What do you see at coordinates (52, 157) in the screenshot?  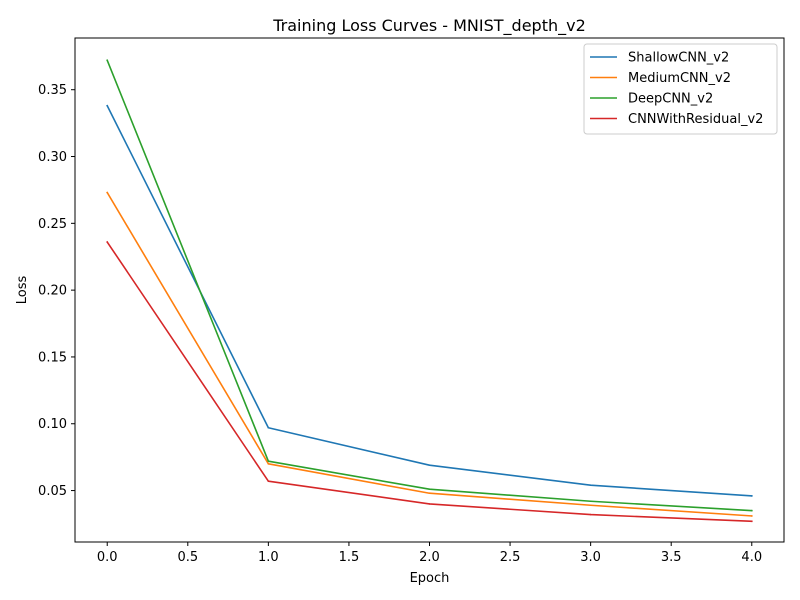 I see `y-tick-label: 0.30` at bounding box center [52, 157].